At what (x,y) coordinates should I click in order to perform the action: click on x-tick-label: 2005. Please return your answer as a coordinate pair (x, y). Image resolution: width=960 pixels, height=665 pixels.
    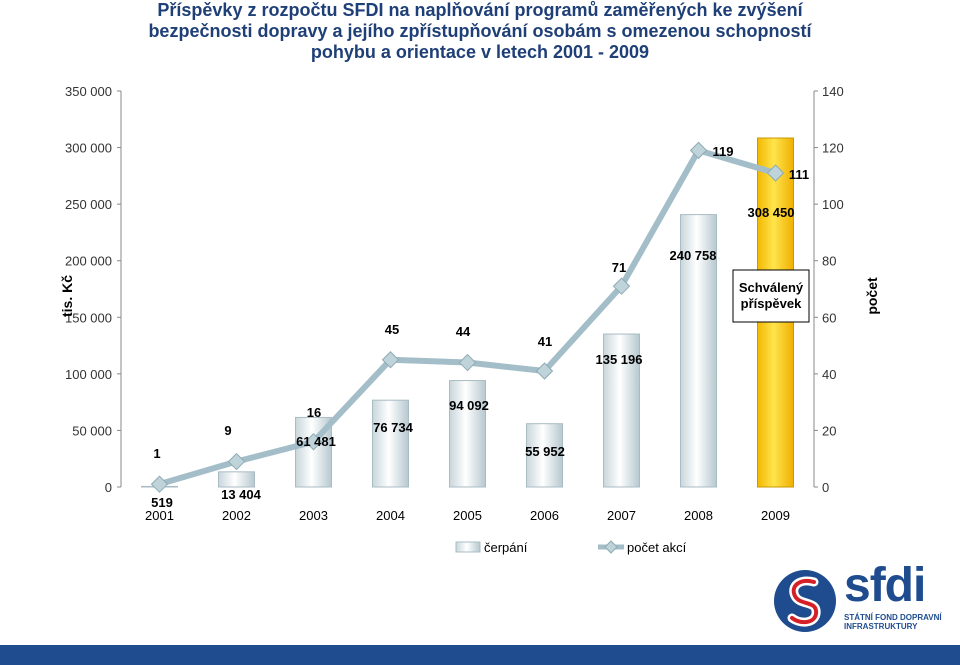
    Looking at the image, I should click on (467, 515).